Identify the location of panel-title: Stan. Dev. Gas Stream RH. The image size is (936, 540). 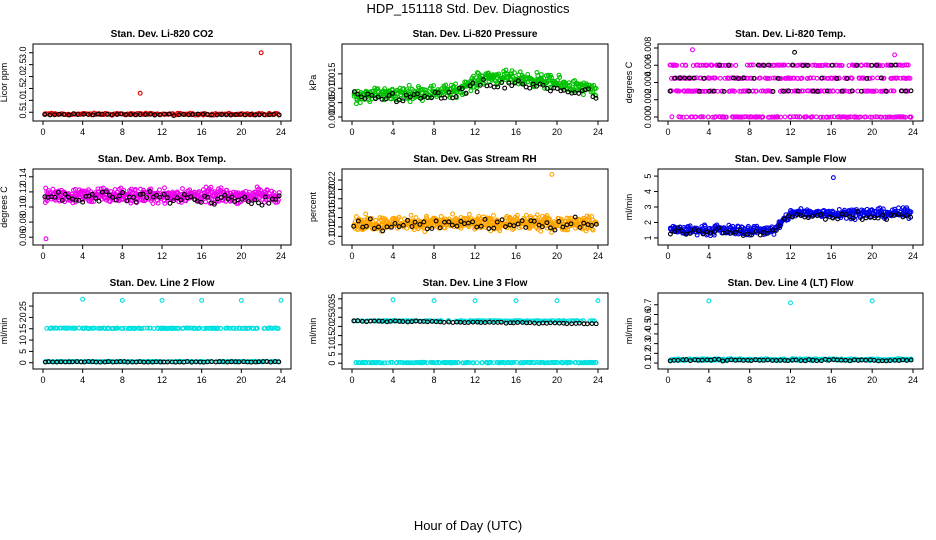
(474, 159).